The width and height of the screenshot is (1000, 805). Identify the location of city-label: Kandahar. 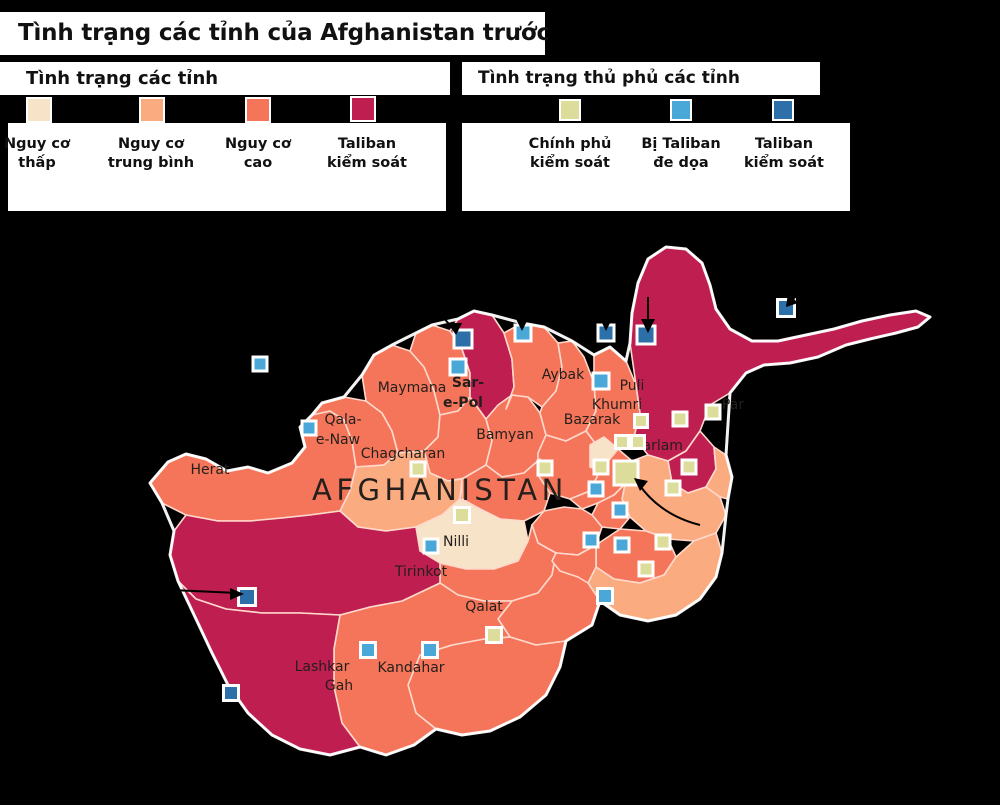
(410, 668).